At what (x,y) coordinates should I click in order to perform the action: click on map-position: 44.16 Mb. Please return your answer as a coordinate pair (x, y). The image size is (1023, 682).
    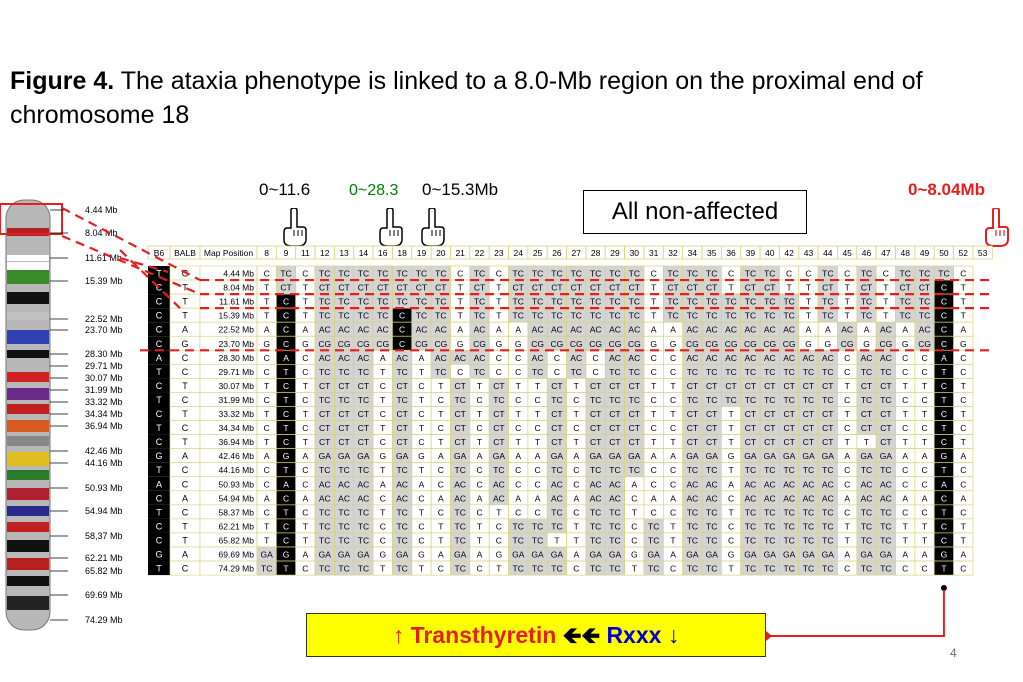
    Looking at the image, I should click on (237, 470).